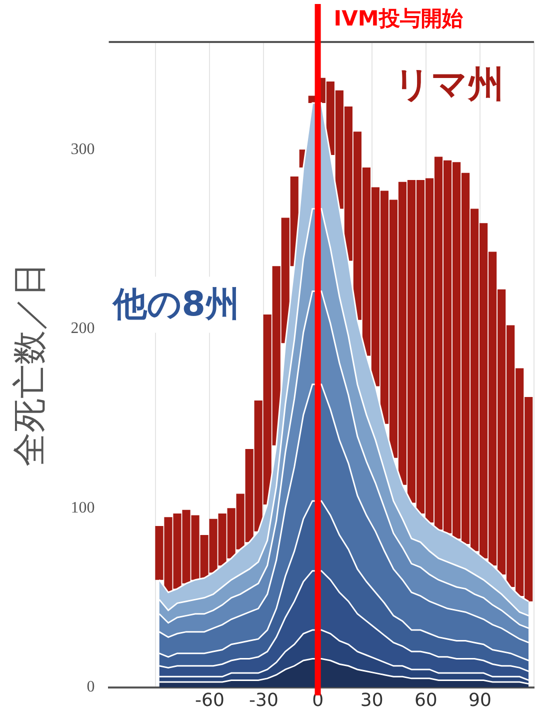 This screenshot has height=721, width=548. I want to click on annotation: 他の8州, so click(176, 304).